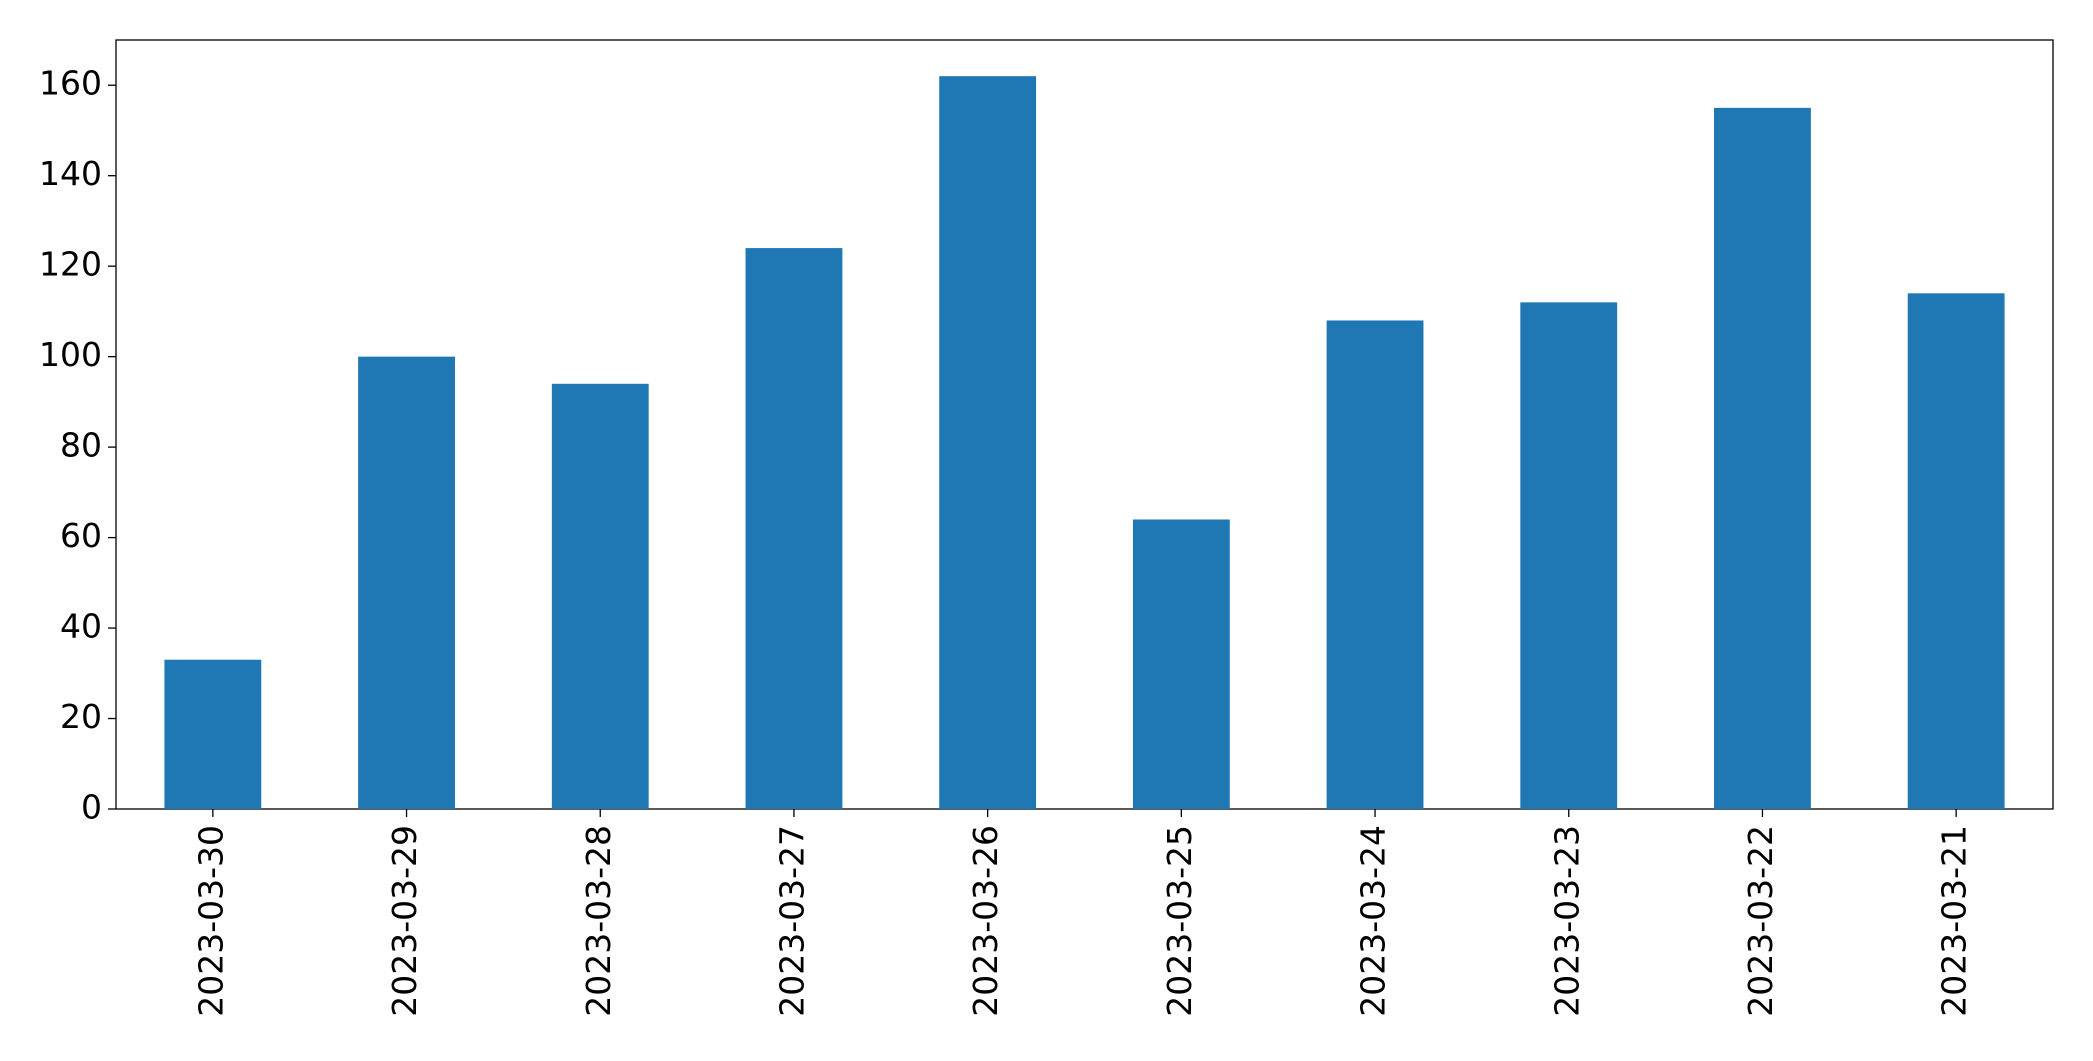  What do you see at coordinates (1373, 921) in the screenshot?
I see `x-tick-label: 2023-03-24` at bounding box center [1373, 921].